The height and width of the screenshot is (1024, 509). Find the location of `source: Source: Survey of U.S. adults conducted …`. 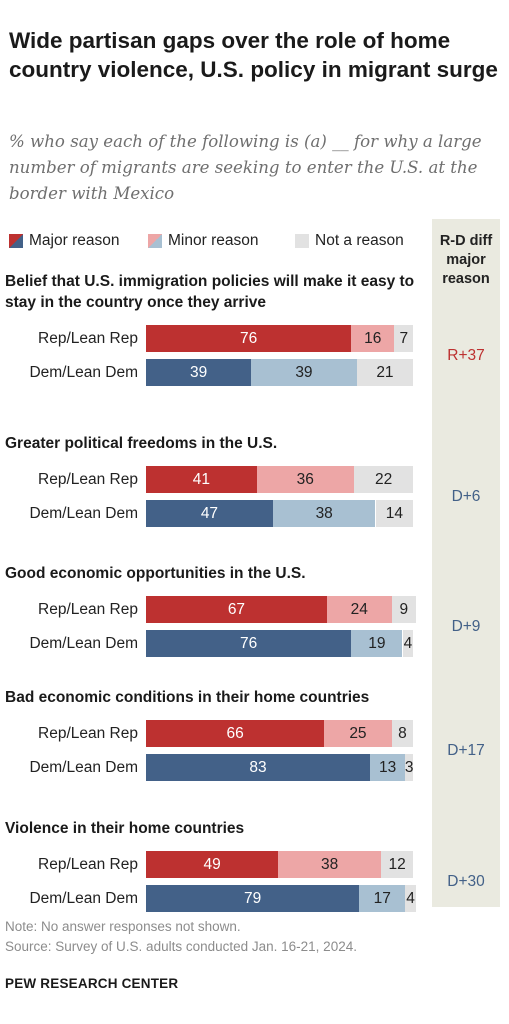

source: Source: Survey of U.S. adults conducted … is located at coordinates (181, 946).